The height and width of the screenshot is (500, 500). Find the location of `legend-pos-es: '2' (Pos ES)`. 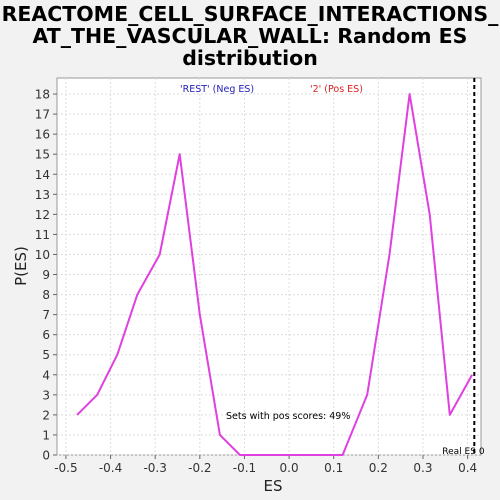

legend-pos-es: '2' (Pos ES) is located at coordinates (336, 89).